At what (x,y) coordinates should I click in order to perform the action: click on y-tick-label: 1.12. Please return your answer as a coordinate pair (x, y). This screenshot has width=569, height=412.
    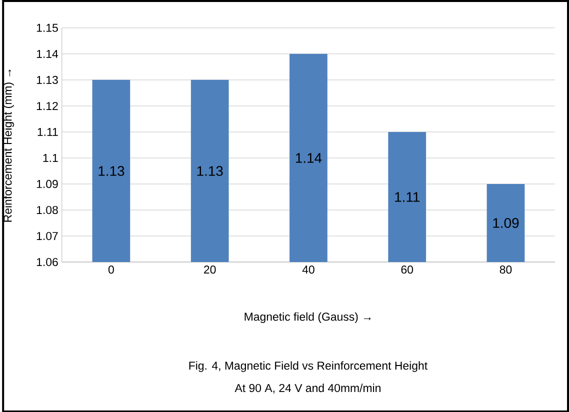
    Looking at the image, I should click on (47, 106).